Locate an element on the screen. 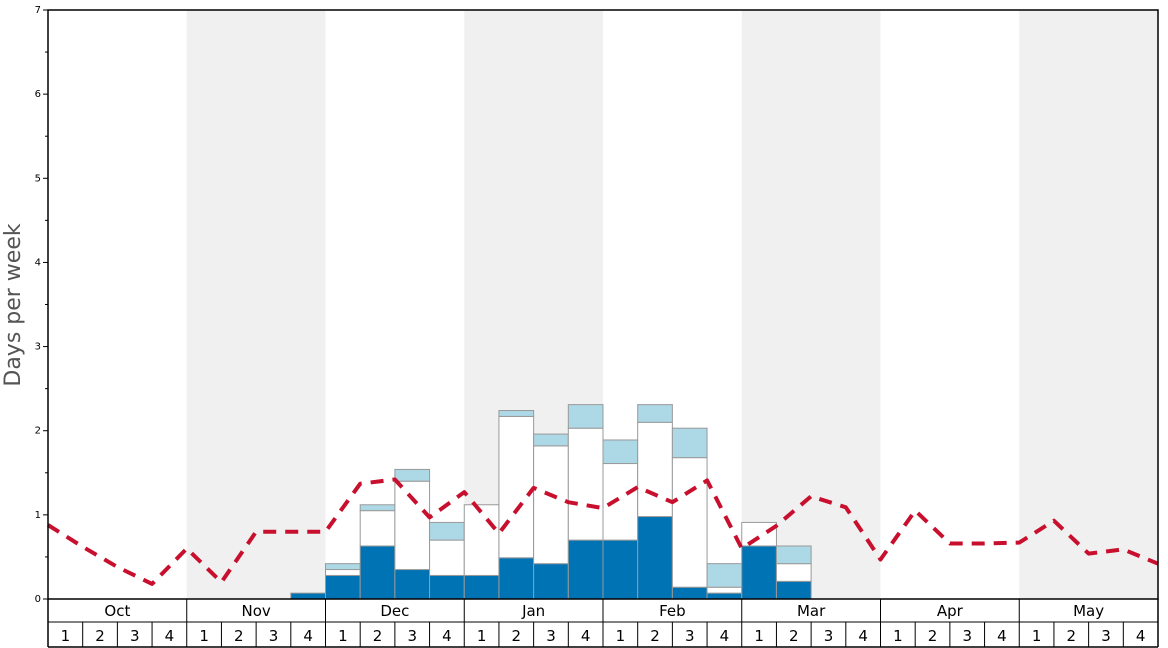 This screenshot has width=1168, height=648. y-tick-label: 7 is located at coordinates (38, 10).